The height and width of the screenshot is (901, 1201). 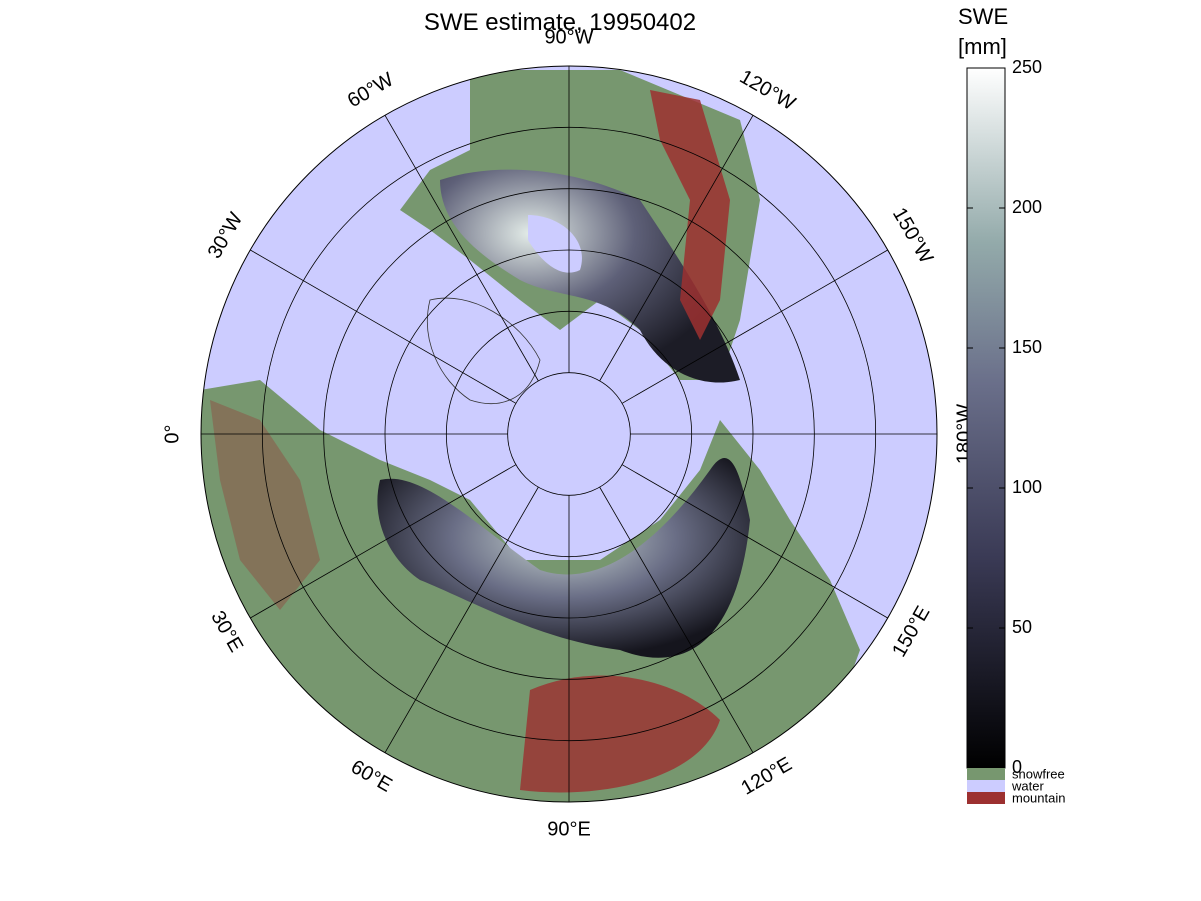 I want to click on longitude-label: 0°, so click(x=172, y=433).